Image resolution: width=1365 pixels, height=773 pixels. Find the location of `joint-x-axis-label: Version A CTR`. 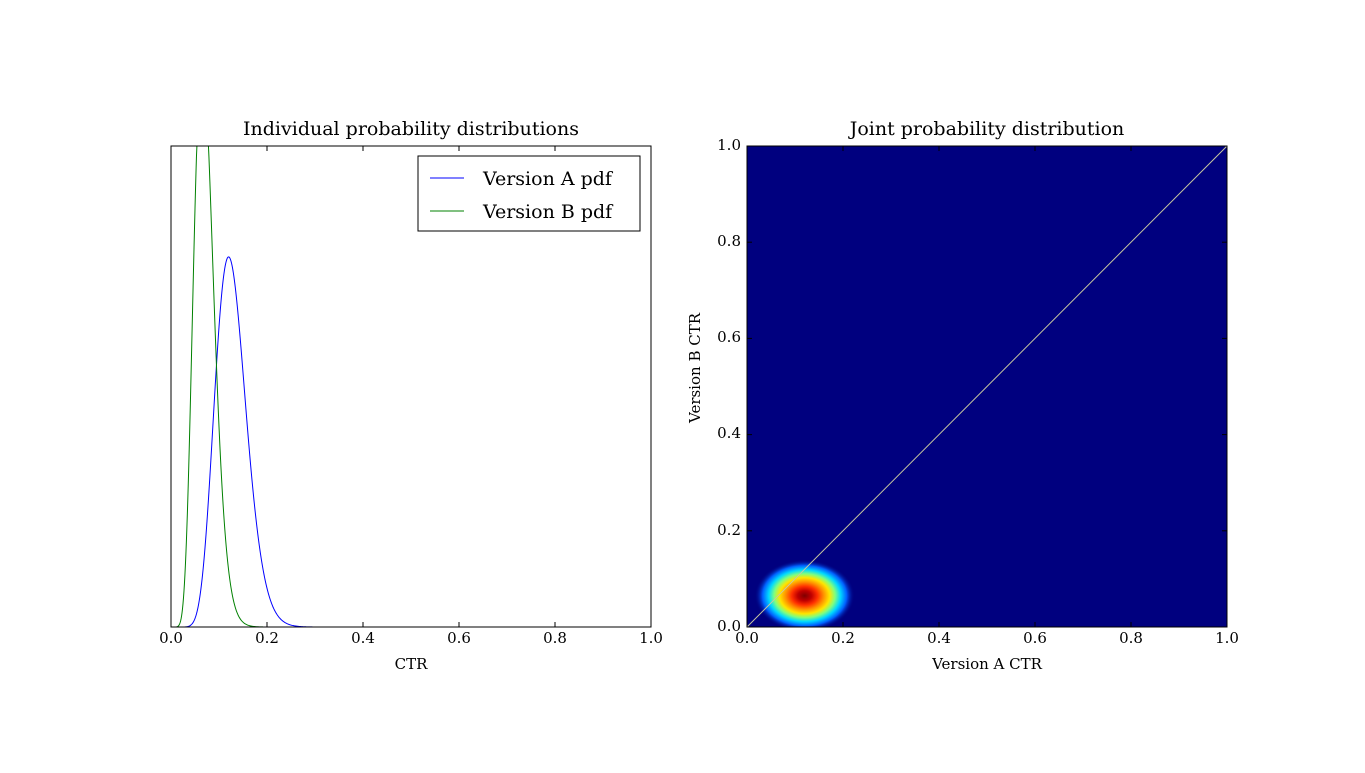

joint-x-axis-label: Version A CTR is located at coordinates (987, 664).